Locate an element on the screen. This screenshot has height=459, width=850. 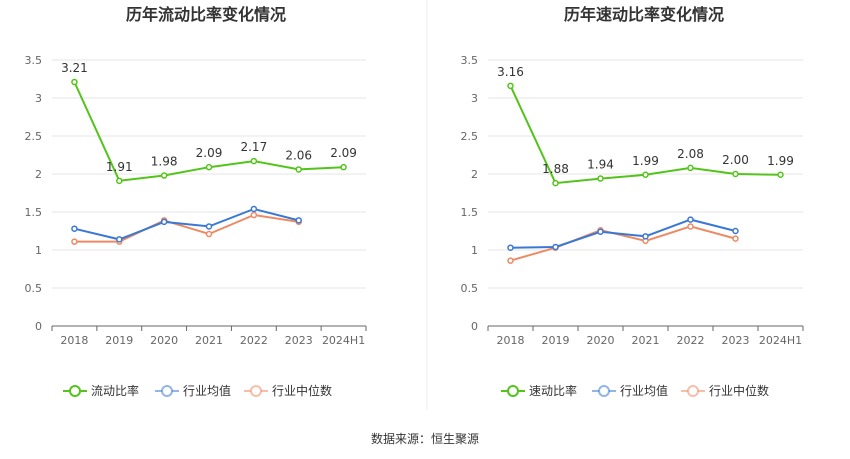
data-label: 2.08 is located at coordinates (690, 154).